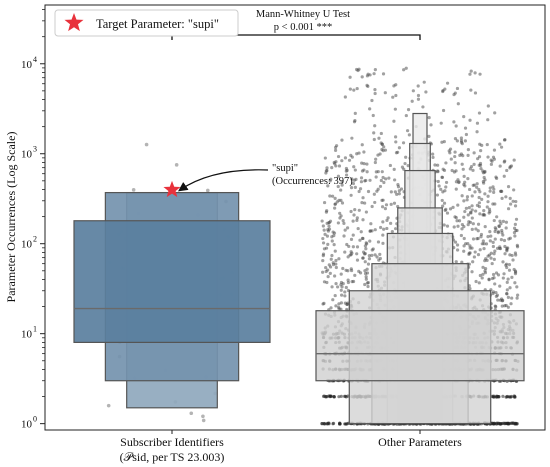  What do you see at coordinates (146, 23) in the screenshot?
I see `legend-box` at bounding box center [146, 23].